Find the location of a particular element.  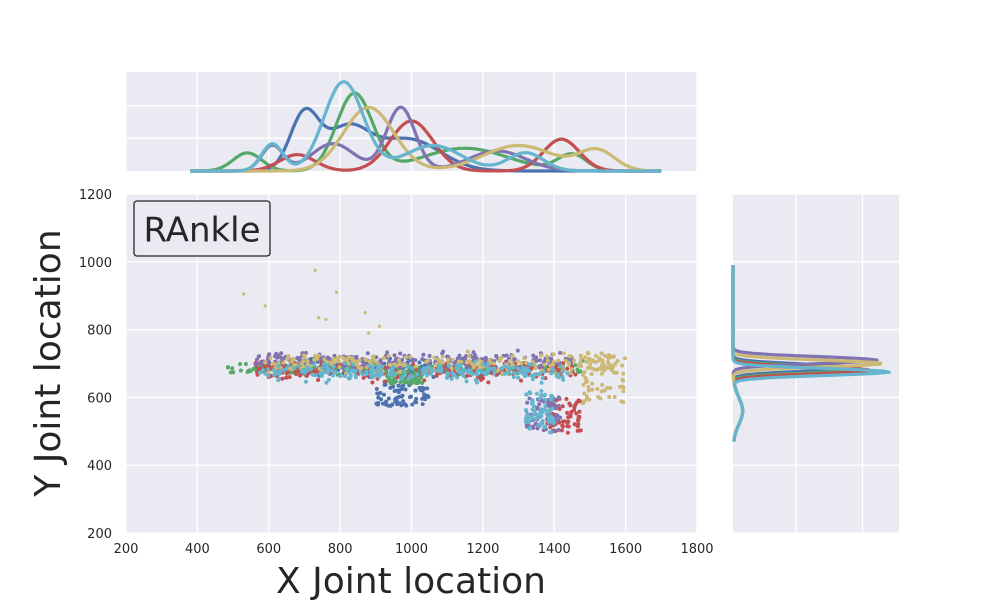

top-marginal-curves is located at coordinates (426, 126).